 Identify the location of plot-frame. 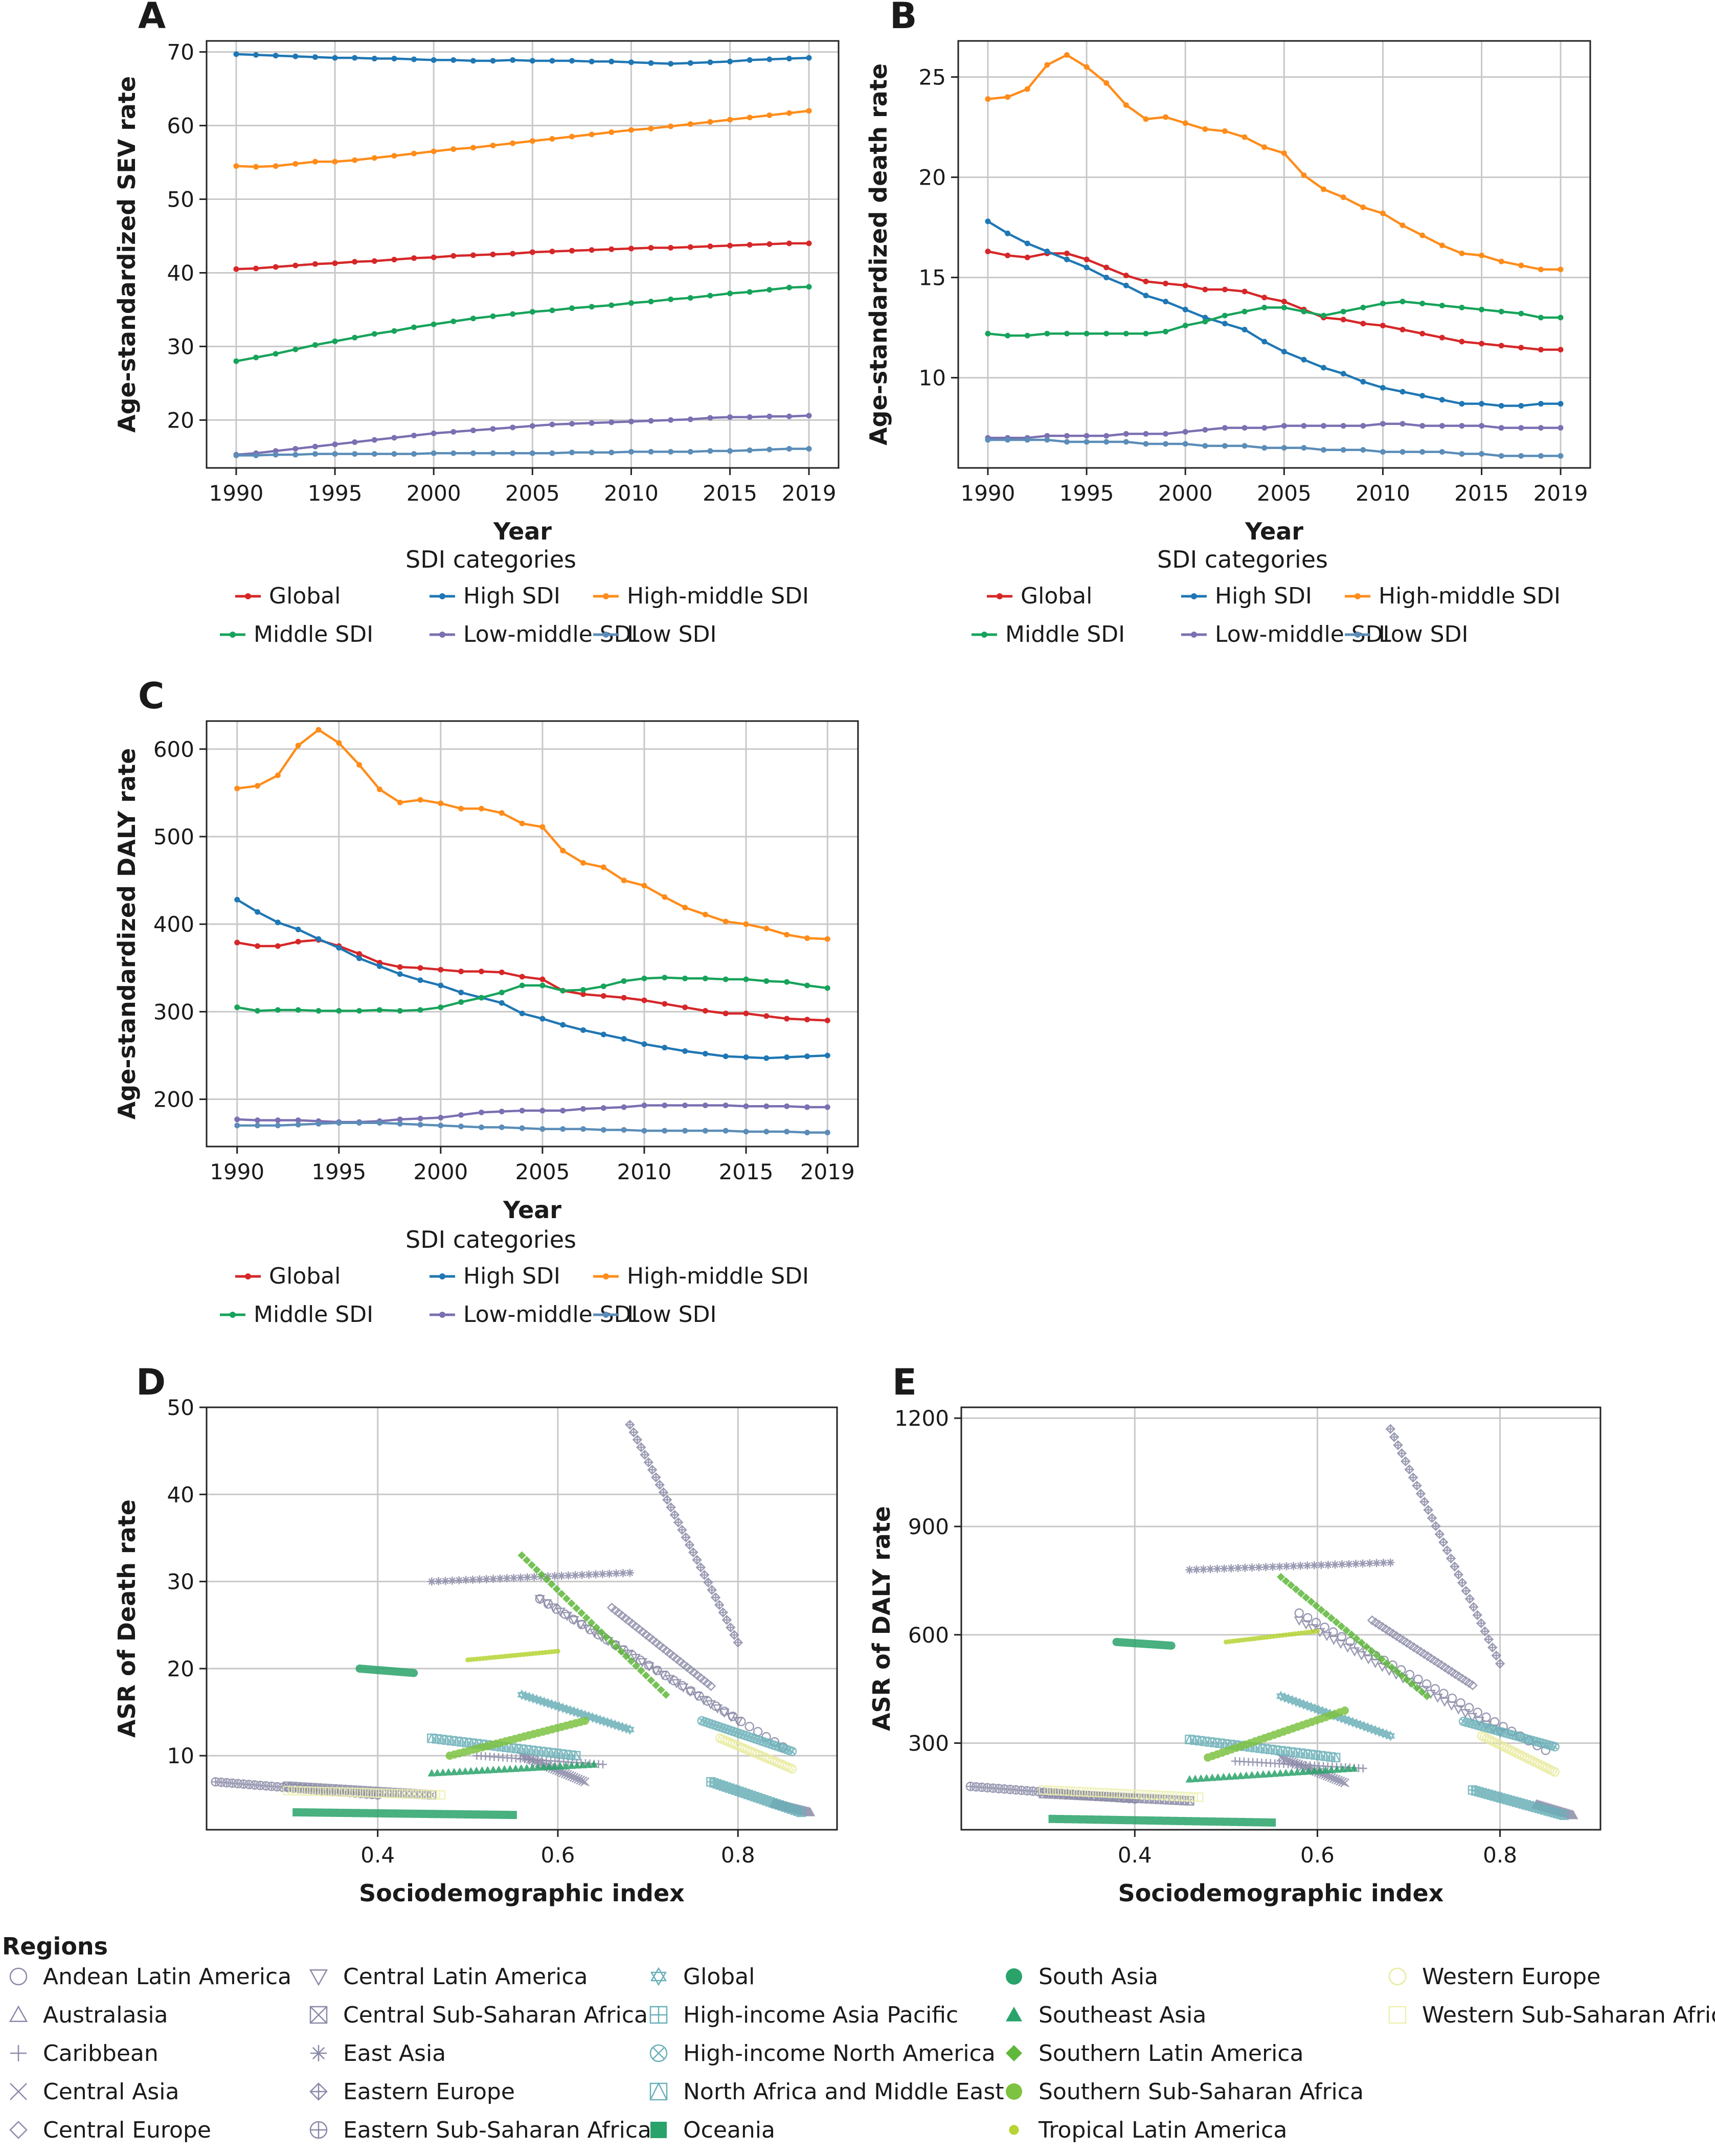
(523, 254).